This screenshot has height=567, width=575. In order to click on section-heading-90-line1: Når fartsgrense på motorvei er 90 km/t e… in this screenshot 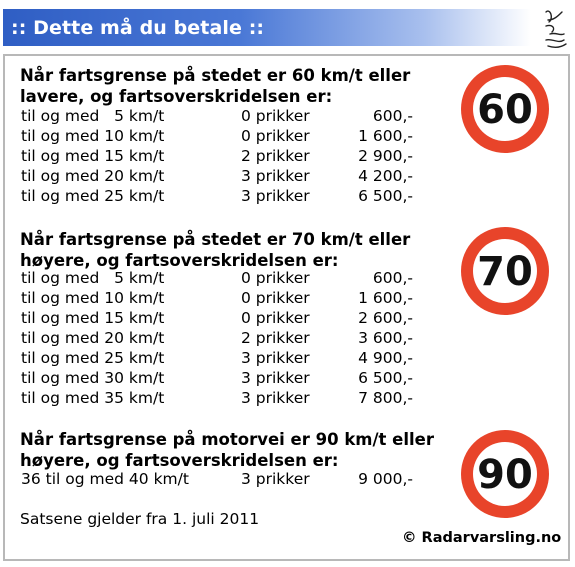, I will do `click(227, 439)`.